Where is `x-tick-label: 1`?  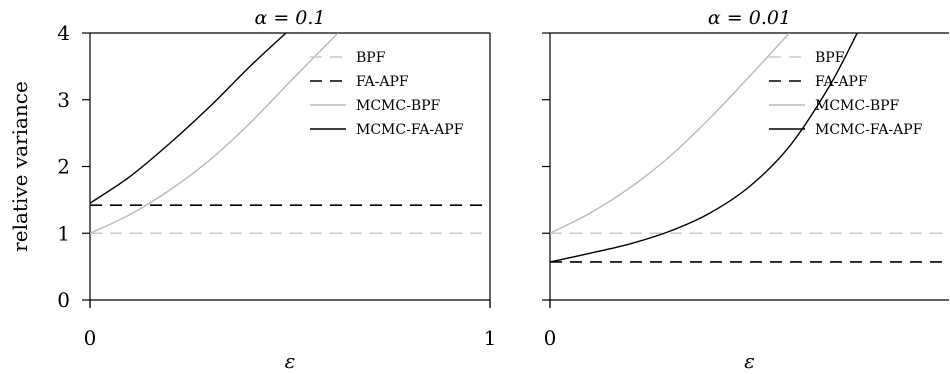
x-tick-label: 1 is located at coordinates (490, 338).